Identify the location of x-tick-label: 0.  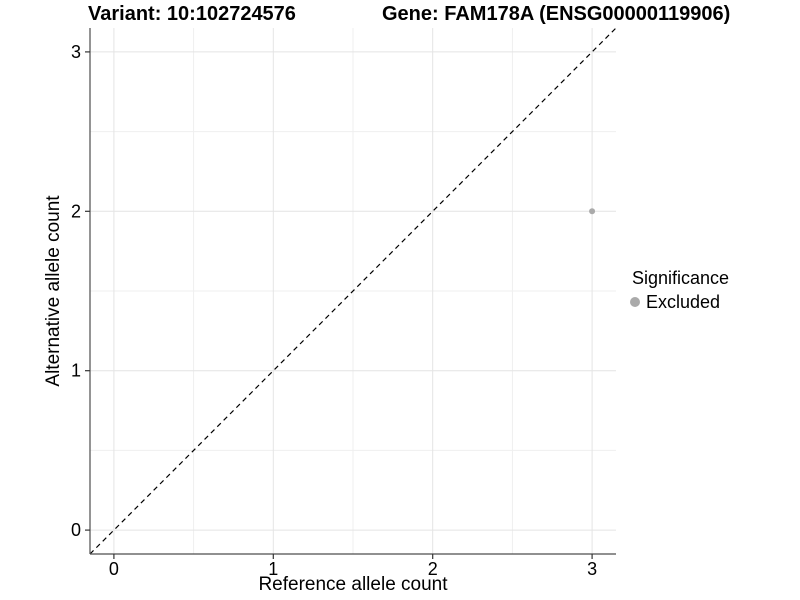
(114, 569).